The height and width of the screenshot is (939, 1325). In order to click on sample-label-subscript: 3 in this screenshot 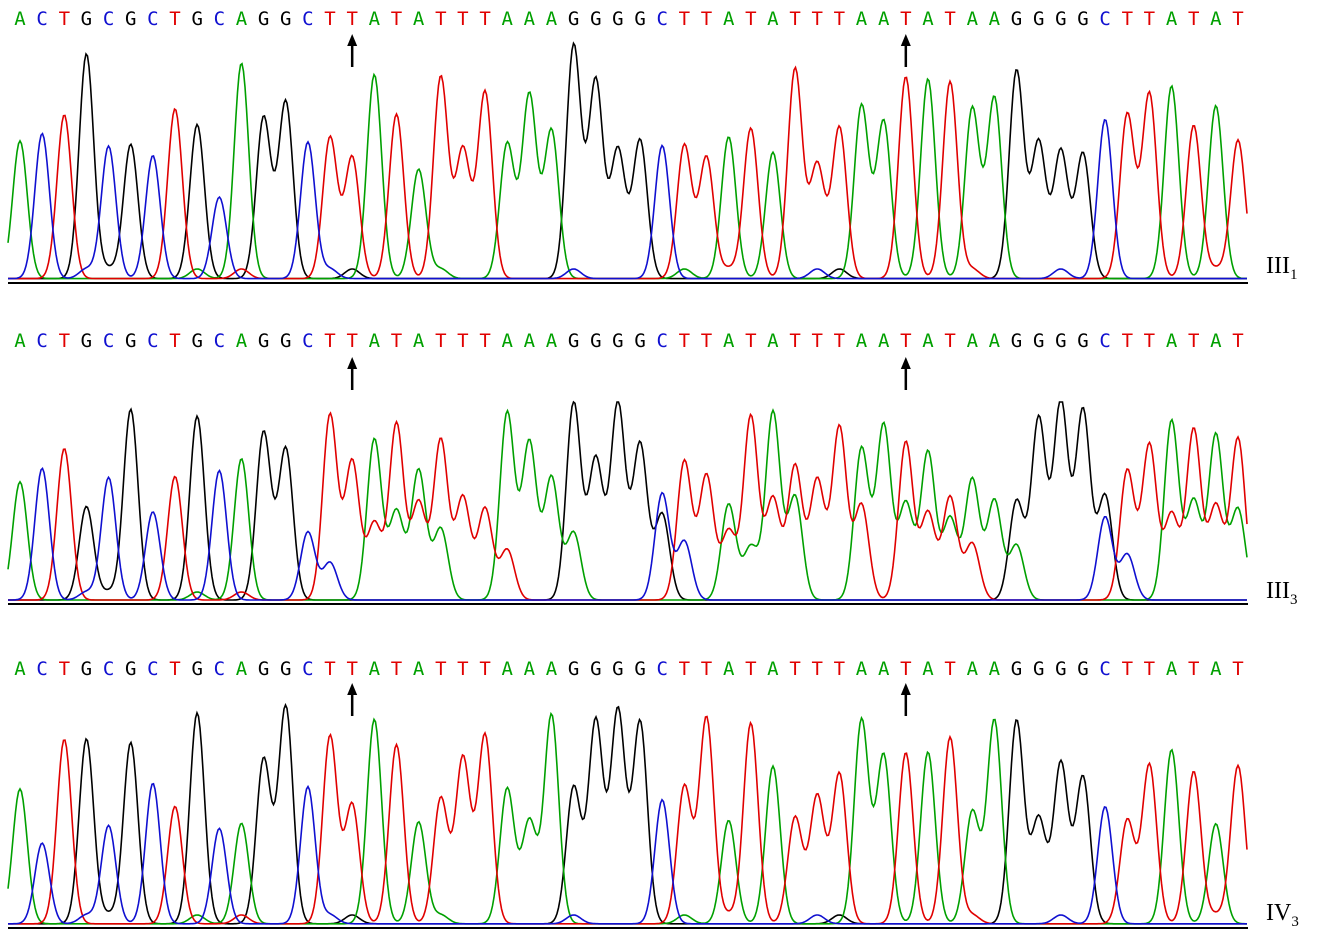, I will do `click(1294, 600)`.